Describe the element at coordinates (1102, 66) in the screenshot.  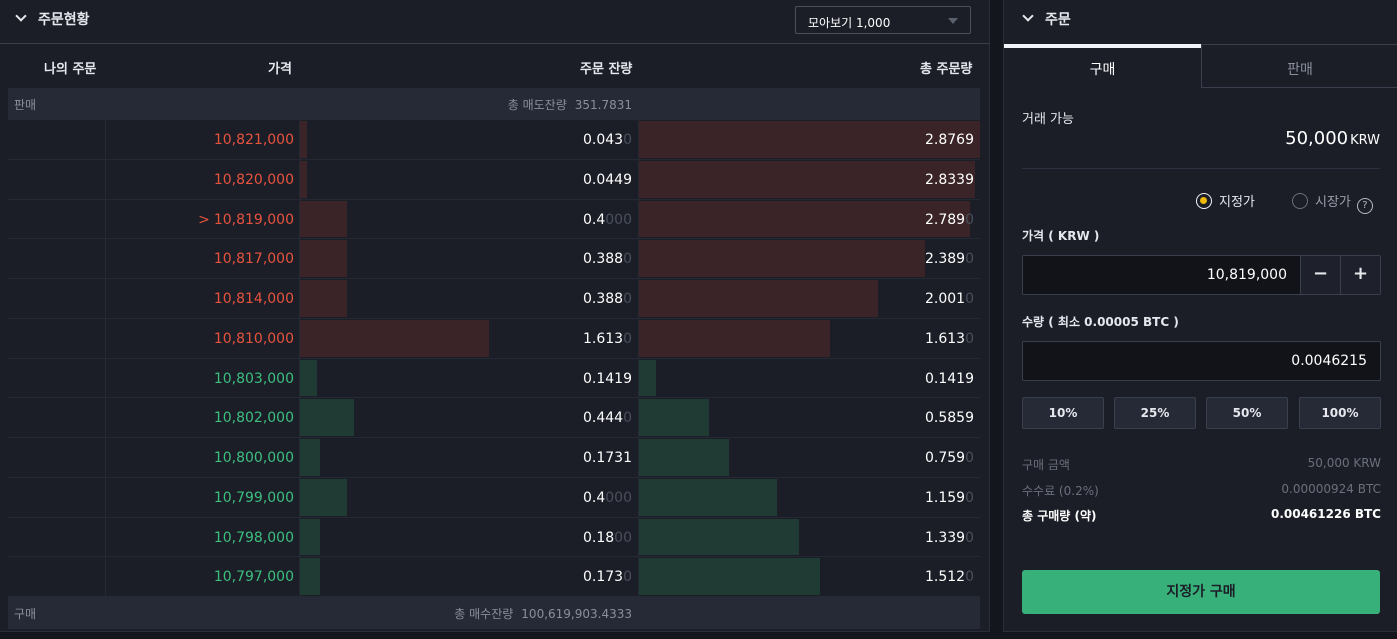
I see `tab-buy: 구매` at that location.